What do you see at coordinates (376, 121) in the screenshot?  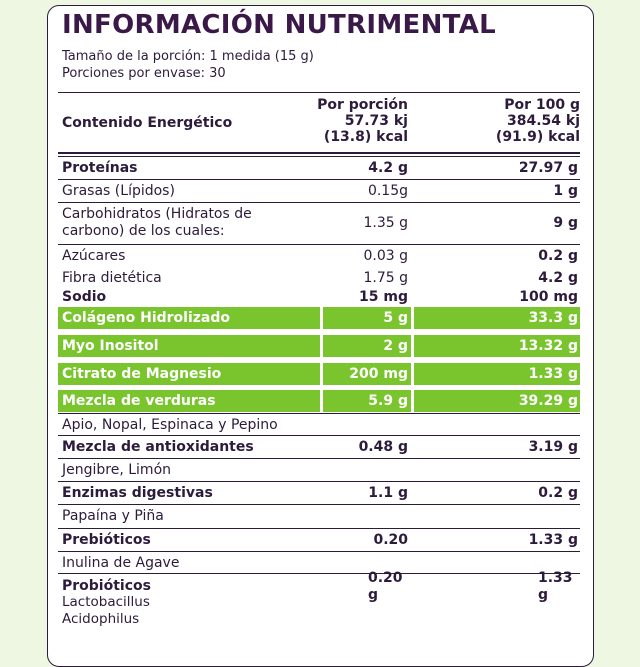 I see `column-header: 57.73 kj` at bounding box center [376, 121].